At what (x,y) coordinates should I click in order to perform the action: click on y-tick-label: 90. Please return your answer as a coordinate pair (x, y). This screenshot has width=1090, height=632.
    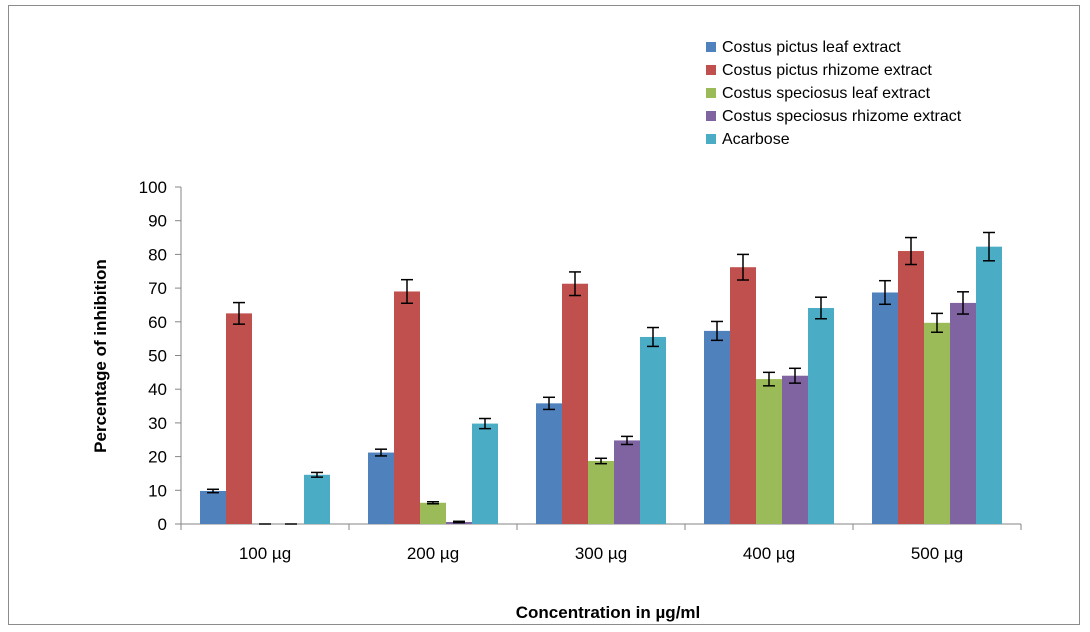
    Looking at the image, I should click on (157, 221).